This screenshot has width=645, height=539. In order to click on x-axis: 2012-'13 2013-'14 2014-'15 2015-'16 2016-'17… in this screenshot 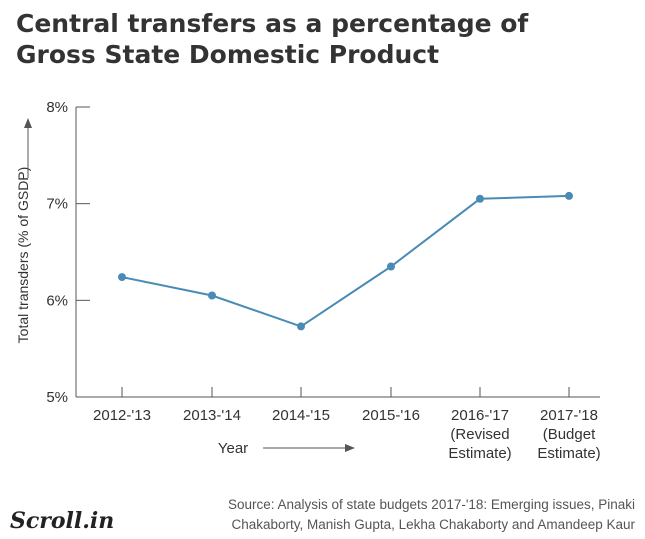, I will do `click(338, 424)`.